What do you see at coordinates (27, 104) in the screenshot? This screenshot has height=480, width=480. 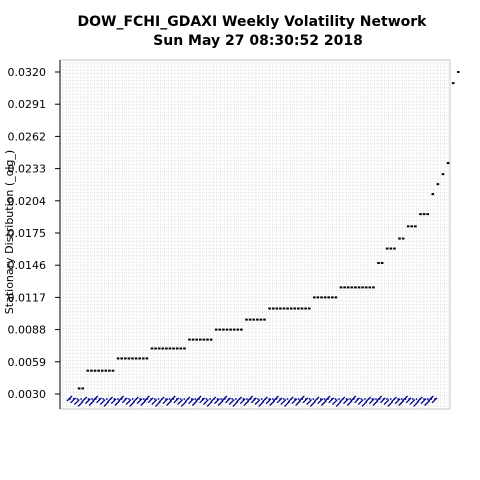 I see `y-tick-label: 0.0291` at bounding box center [27, 104].